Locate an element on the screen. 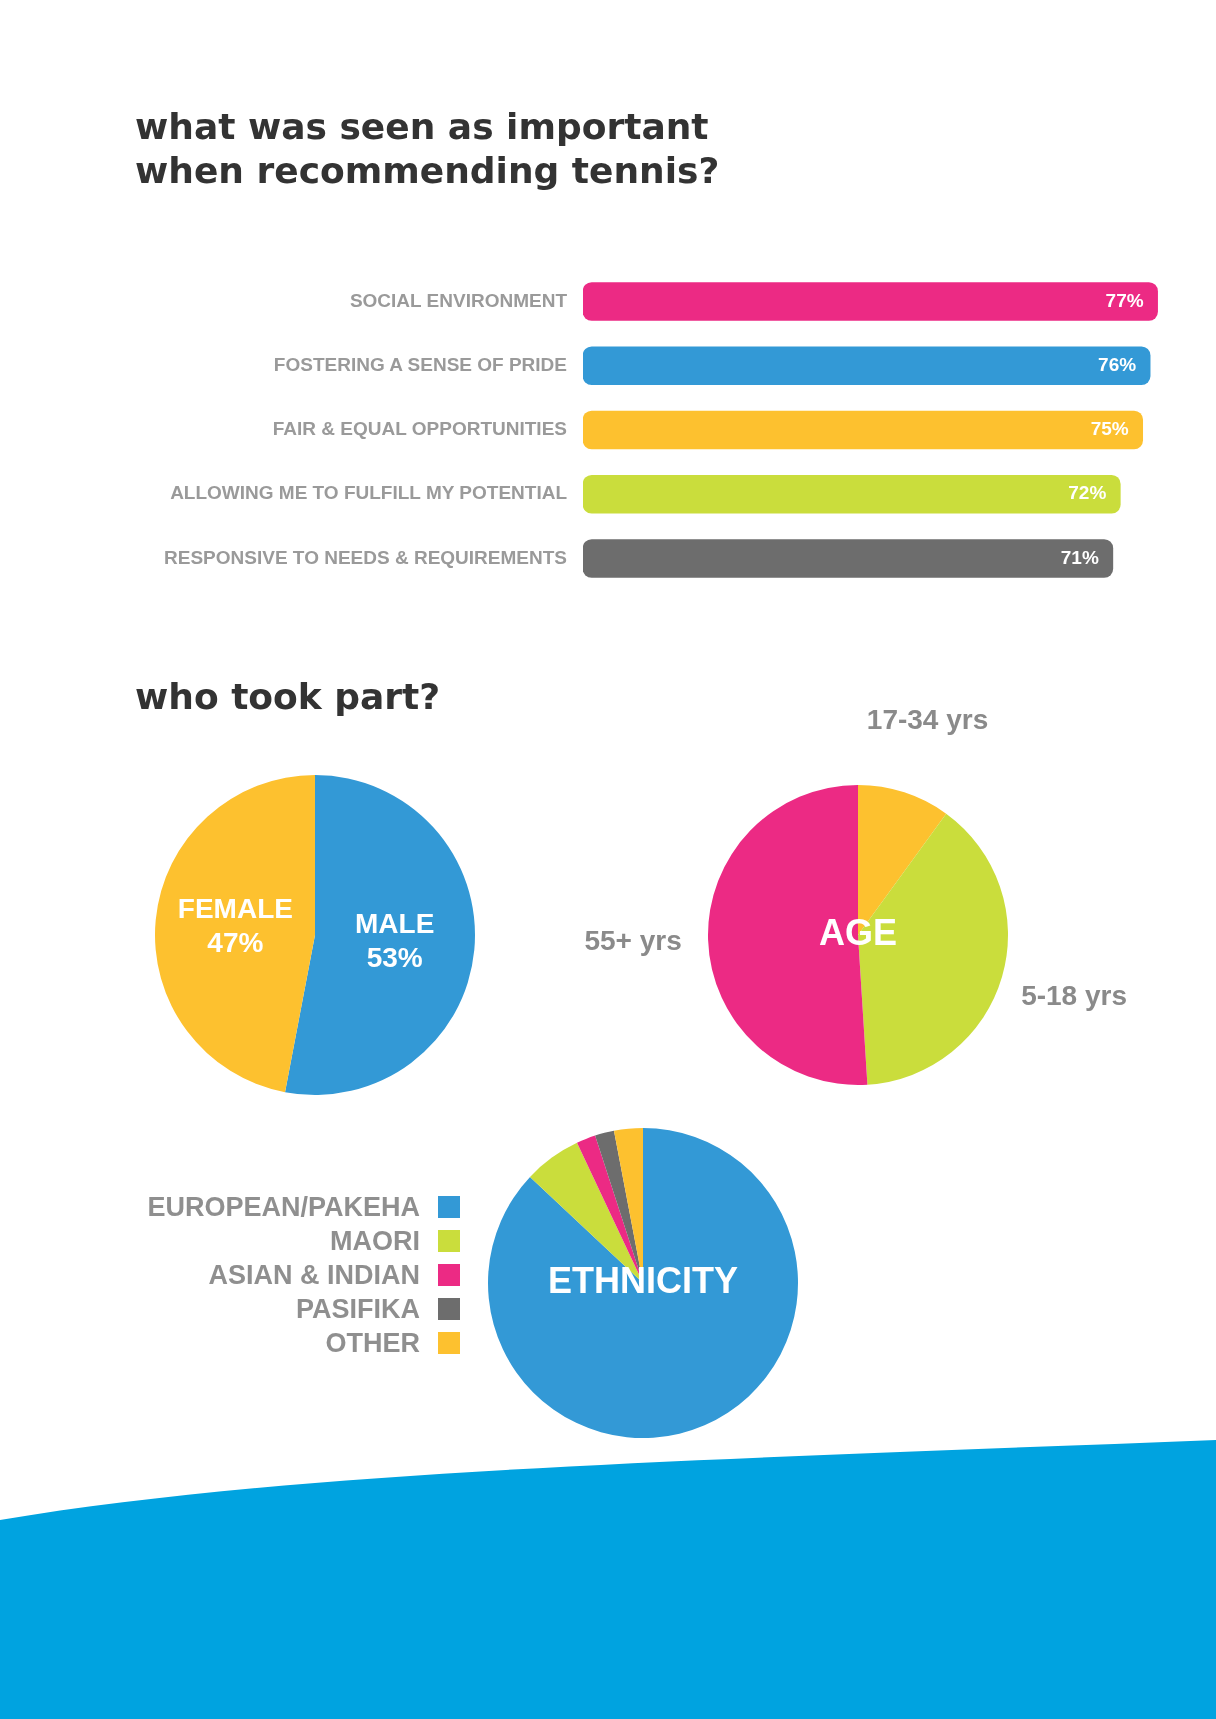  data-label: 47% is located at coordinates (235, 943).